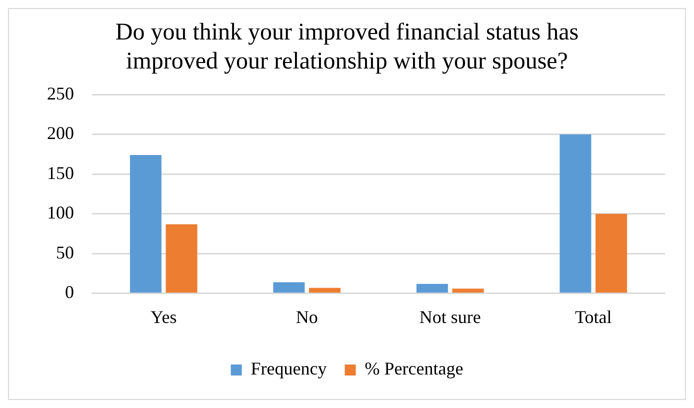  I want to click on y-tick-label: 150, so click(60, 172).